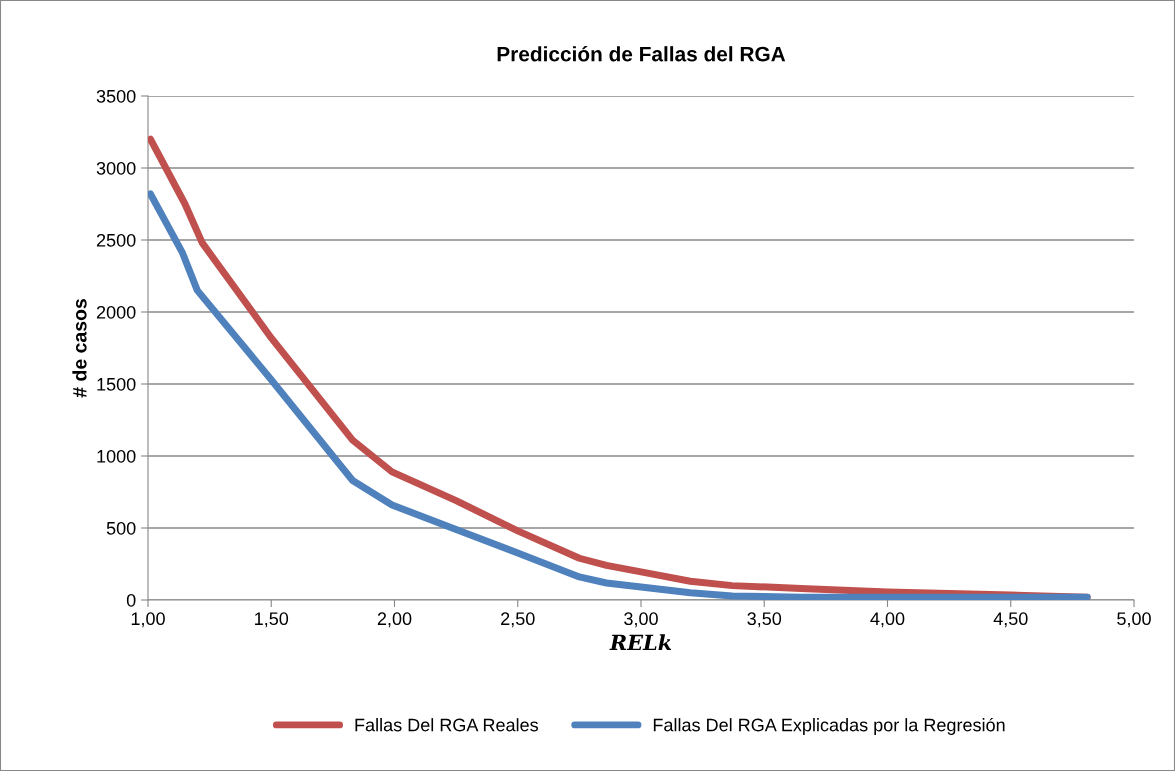 This screenshot has width=1175, height=771. I want to click on y-tick-label: 500, so click(121, 528).